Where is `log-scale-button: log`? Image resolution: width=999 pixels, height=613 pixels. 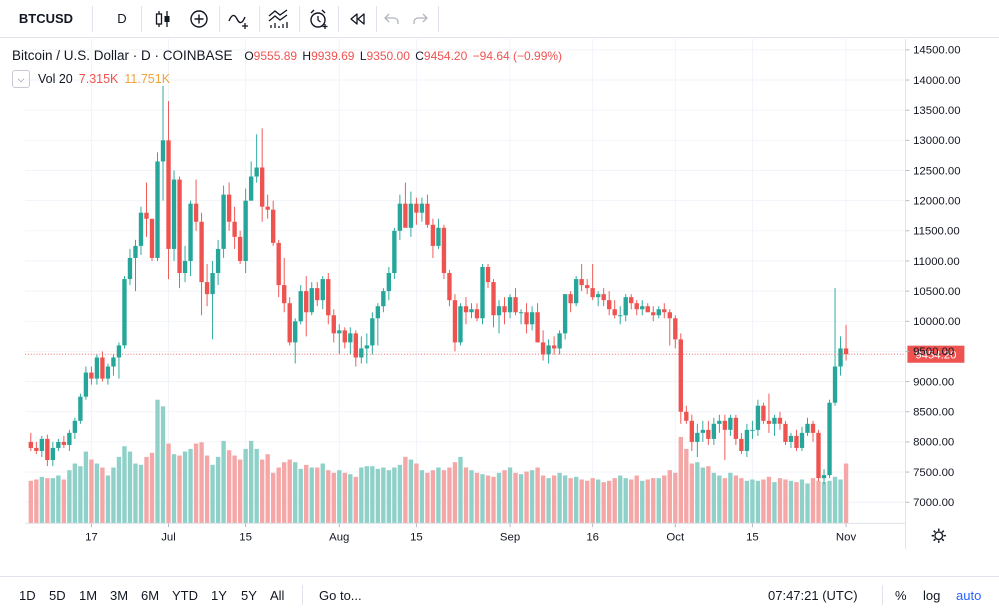
log-scale-button: log is located at coordinates (932, 595).